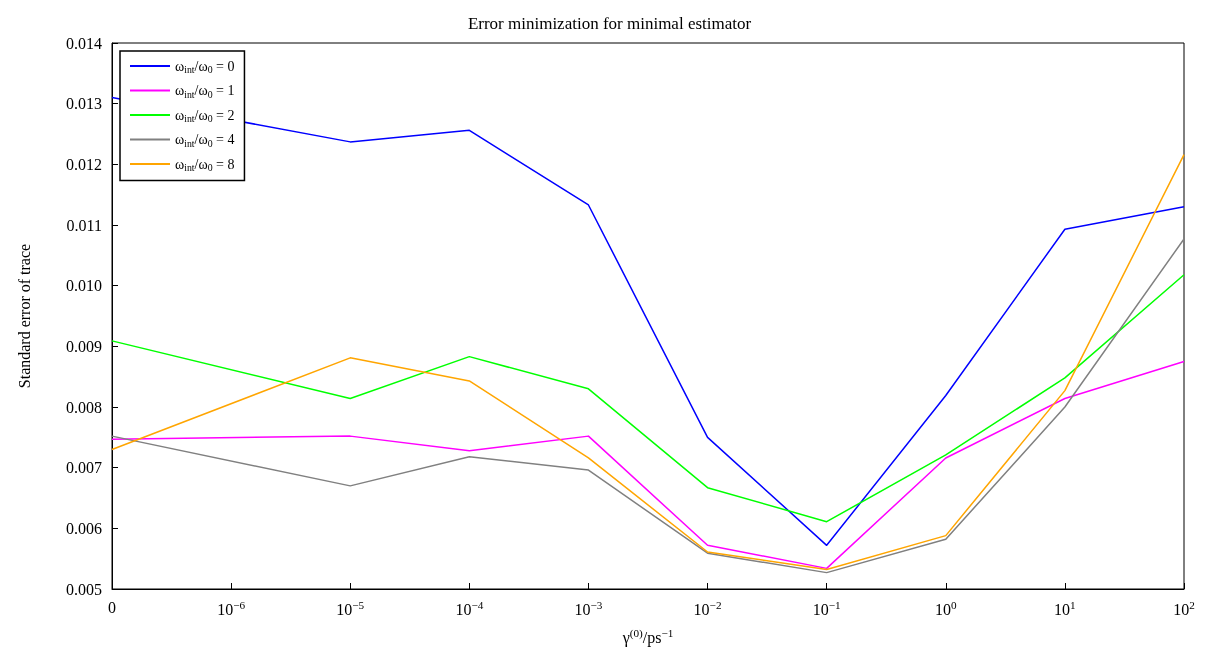 The height and width of the screenshot is (663, 1219). I want to click on y-tick-label: 0.009, so click(84, 346).